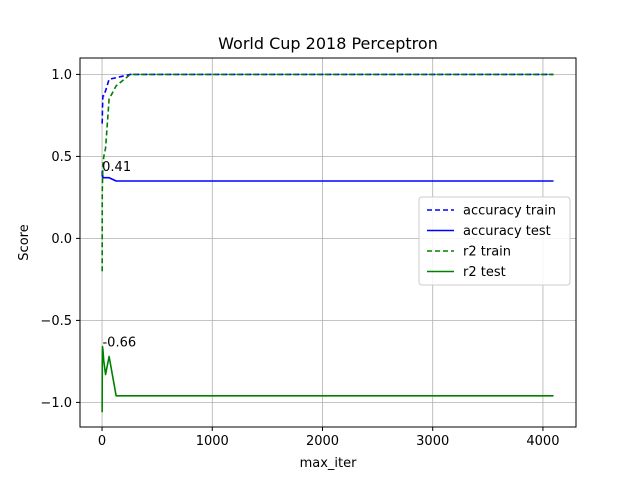 This screenshot has width=640, height=480. I want to click on y-tick-label: −1.0, so click(56, 403).